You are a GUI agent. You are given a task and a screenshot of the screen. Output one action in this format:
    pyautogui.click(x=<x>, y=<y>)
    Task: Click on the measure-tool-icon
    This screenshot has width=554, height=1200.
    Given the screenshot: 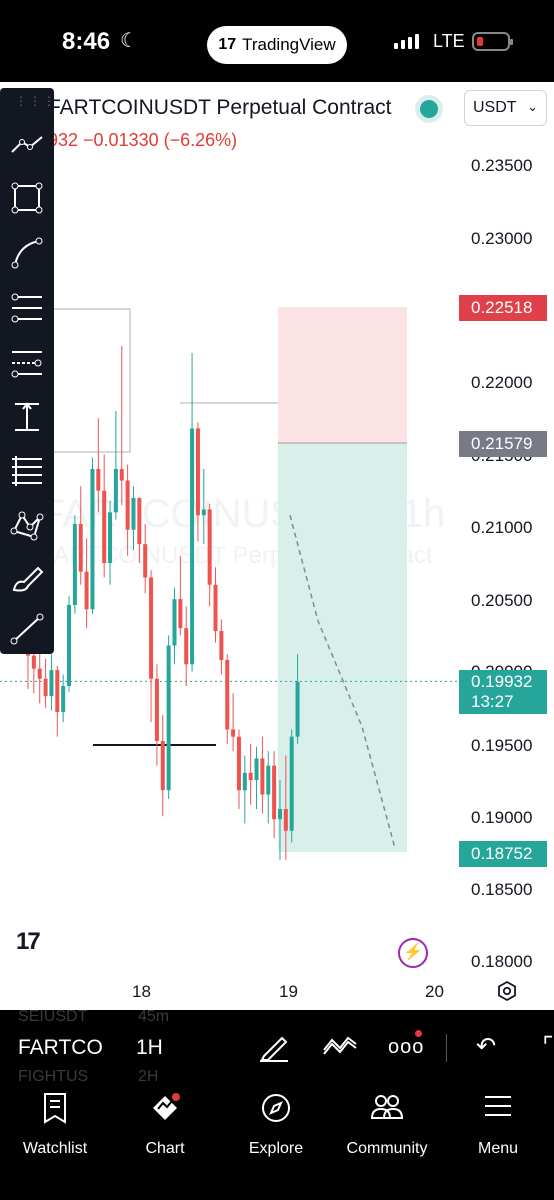 What is the action you would take?
    pyautogui.click(x=27, y=417)
    